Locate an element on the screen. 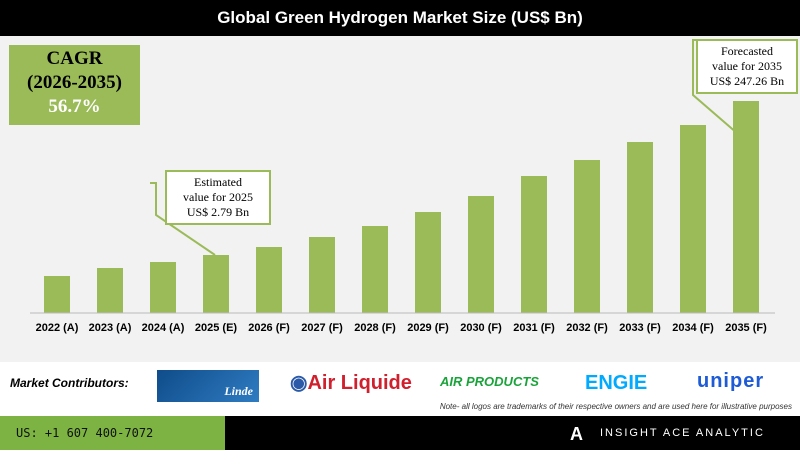 This screenshot has height=450, width=800. phone-number: US: +1 607 400-7072 is located at coordinates (112, 433).